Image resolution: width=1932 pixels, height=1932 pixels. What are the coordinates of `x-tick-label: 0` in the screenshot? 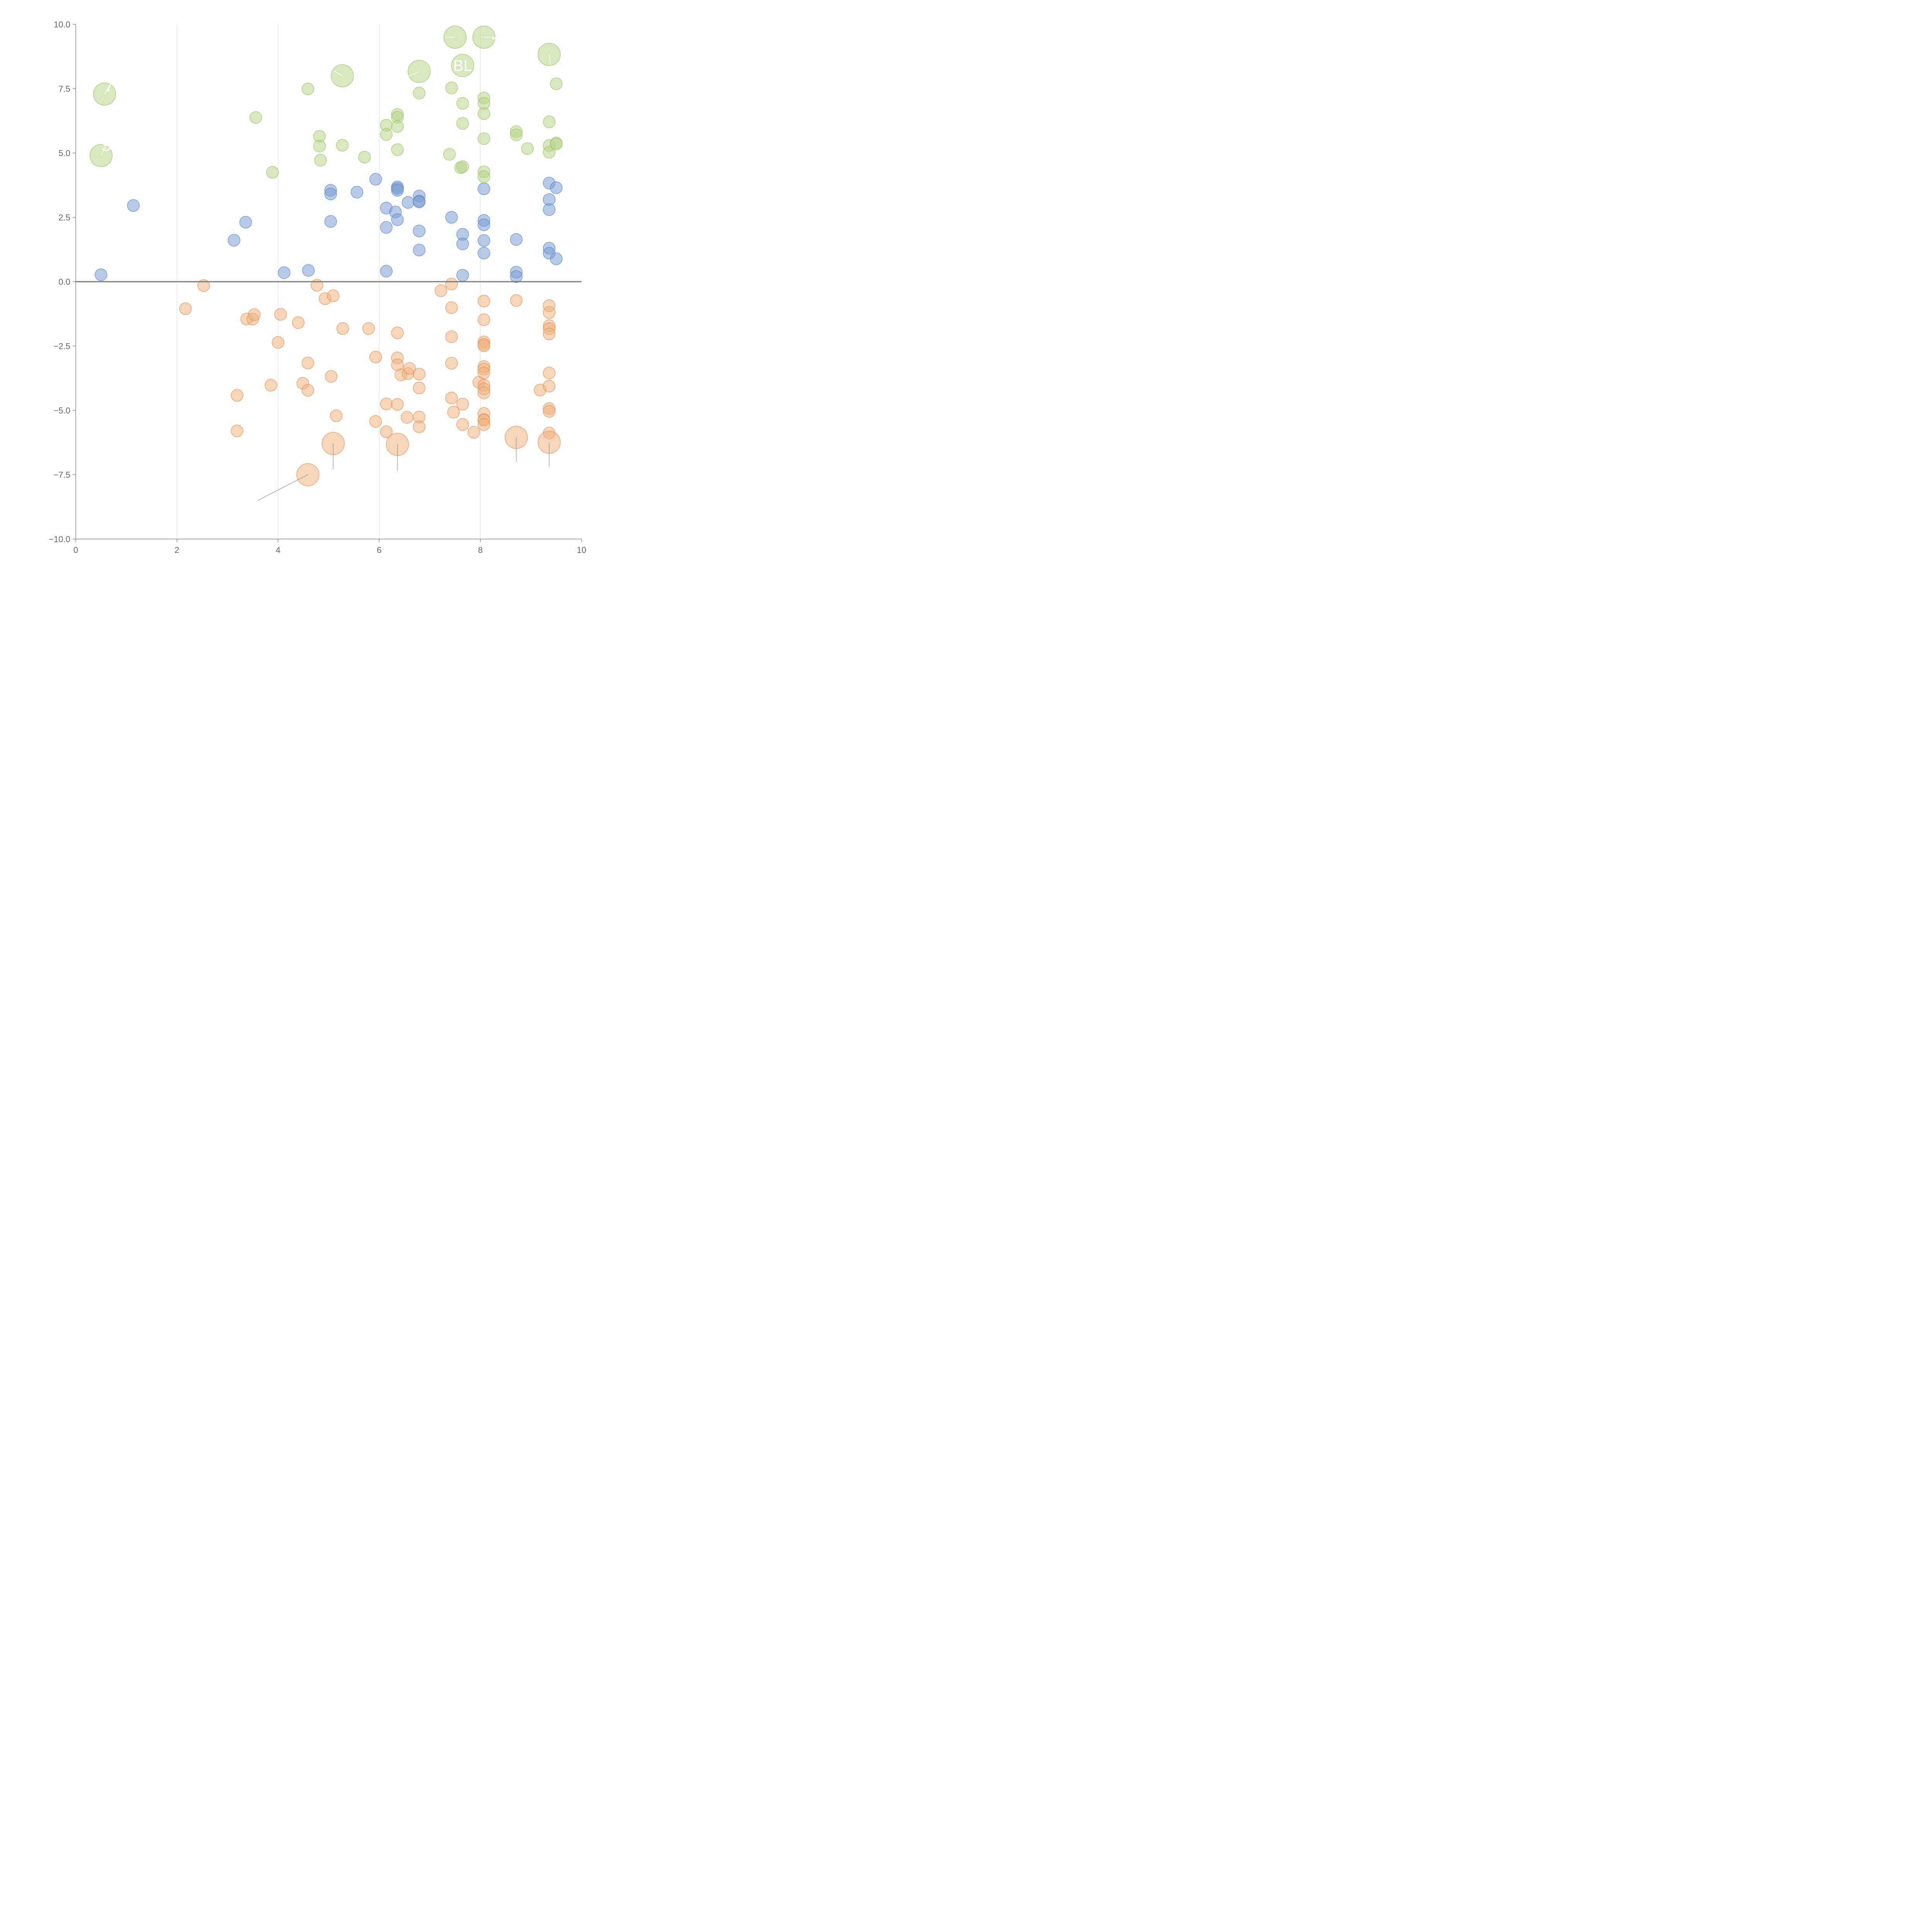 It's located at (75, 550).